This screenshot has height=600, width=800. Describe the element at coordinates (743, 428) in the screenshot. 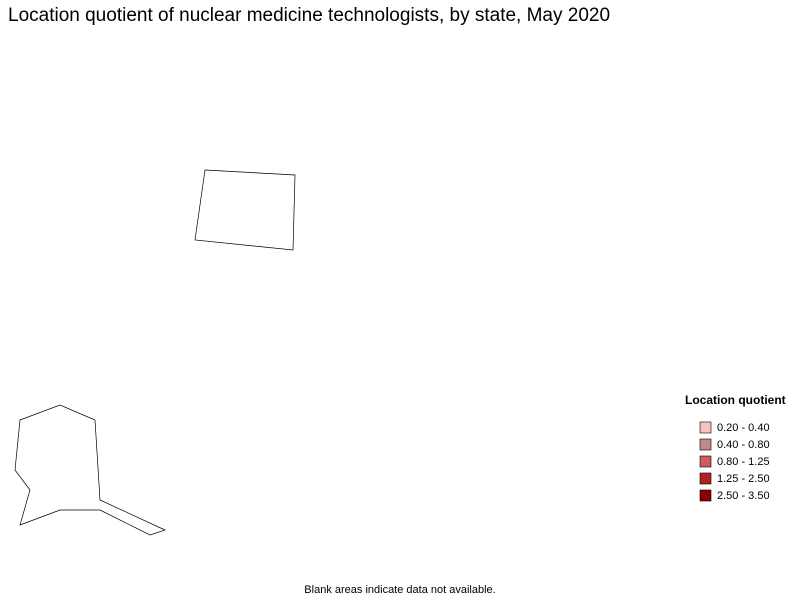

I see `legend-label: 0.20 - 0.40` at that location.